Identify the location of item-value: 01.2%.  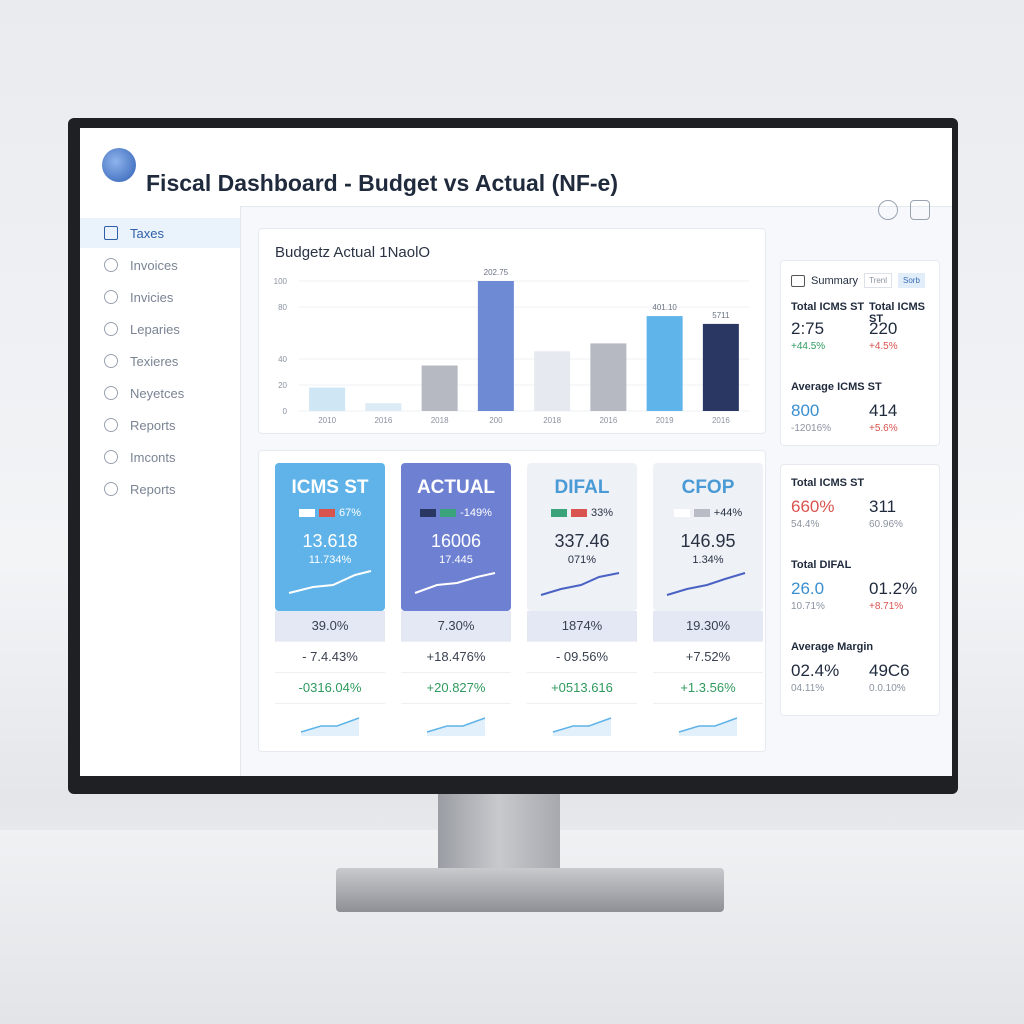
(893, 588).